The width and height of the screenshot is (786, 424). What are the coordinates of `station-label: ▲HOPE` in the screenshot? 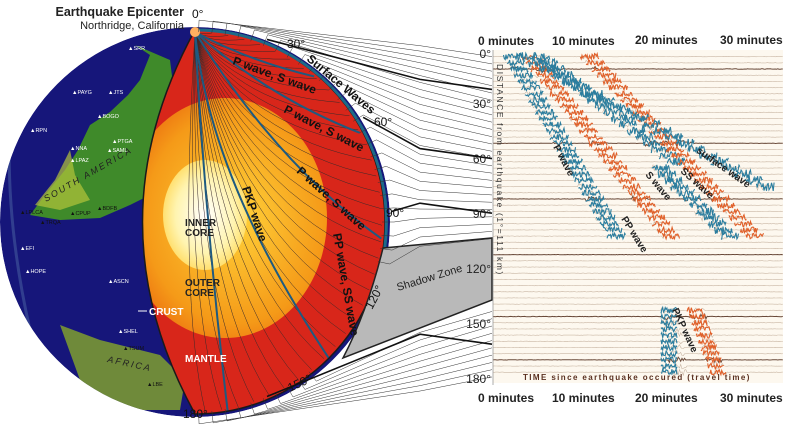 It's located at (35, 272).